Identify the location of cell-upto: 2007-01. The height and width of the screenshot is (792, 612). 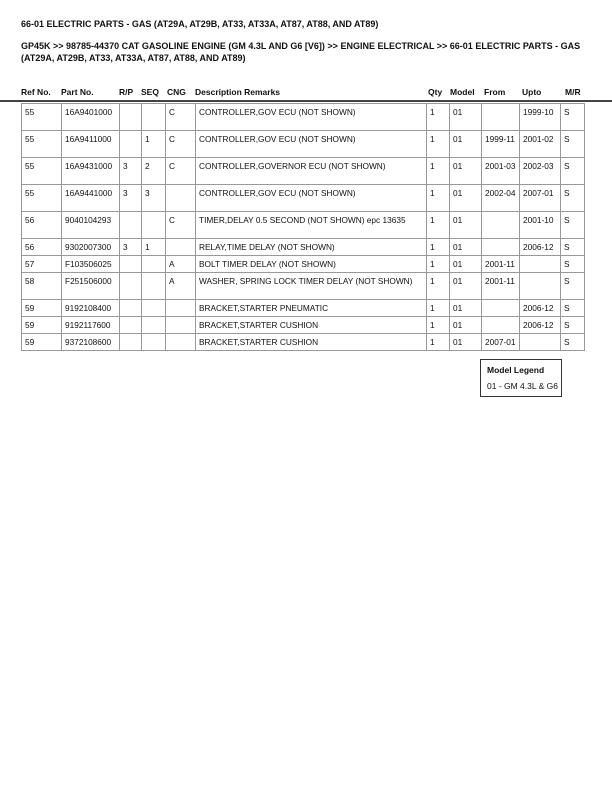
(540, 198).